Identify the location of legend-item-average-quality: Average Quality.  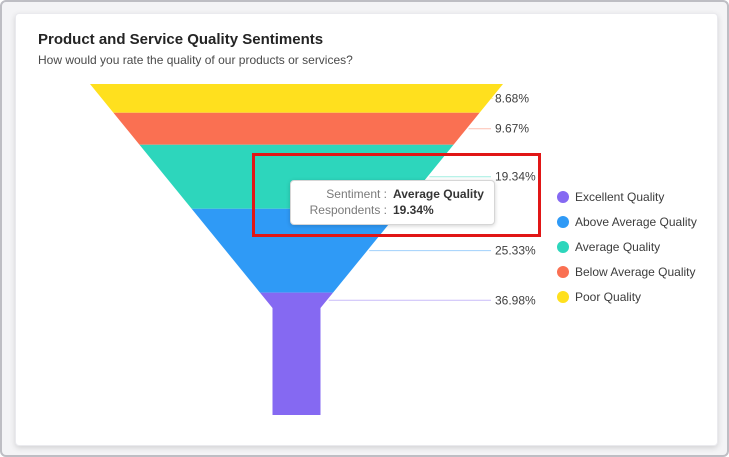
(627, 246).